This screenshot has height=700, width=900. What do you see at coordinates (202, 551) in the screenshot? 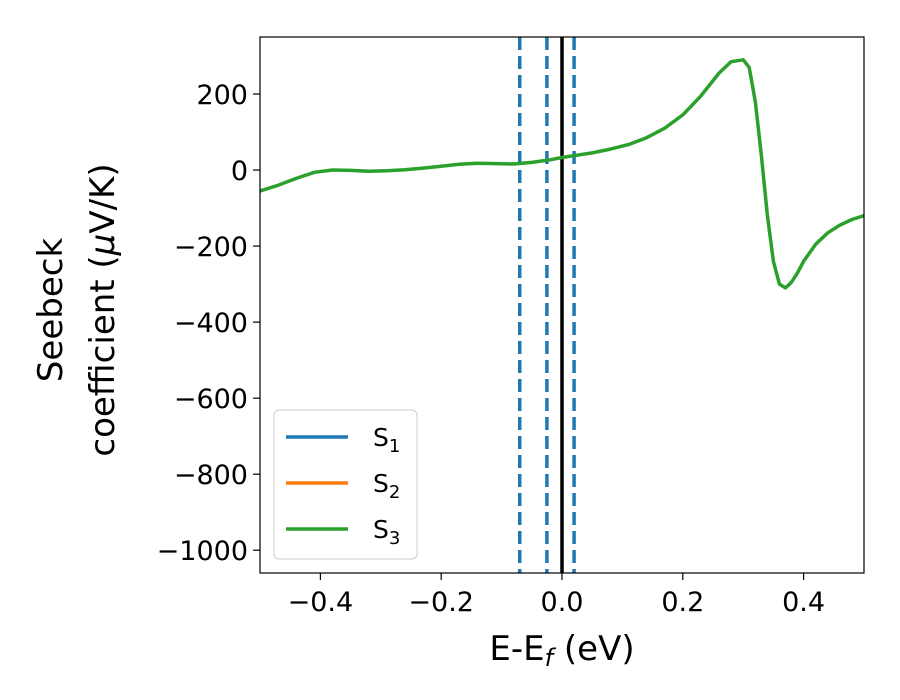
I see `y-tick-label: −1000` at bounding box center [202, 551].